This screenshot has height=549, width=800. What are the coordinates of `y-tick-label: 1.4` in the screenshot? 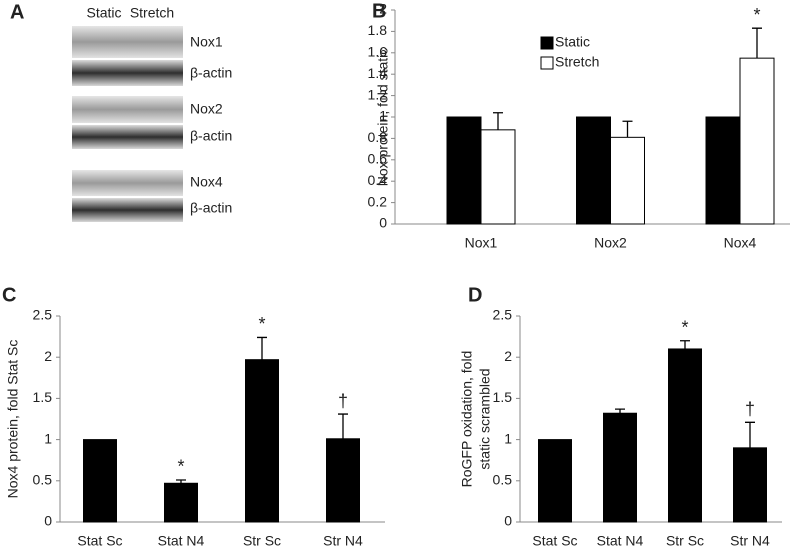 It's located at (378, 73).